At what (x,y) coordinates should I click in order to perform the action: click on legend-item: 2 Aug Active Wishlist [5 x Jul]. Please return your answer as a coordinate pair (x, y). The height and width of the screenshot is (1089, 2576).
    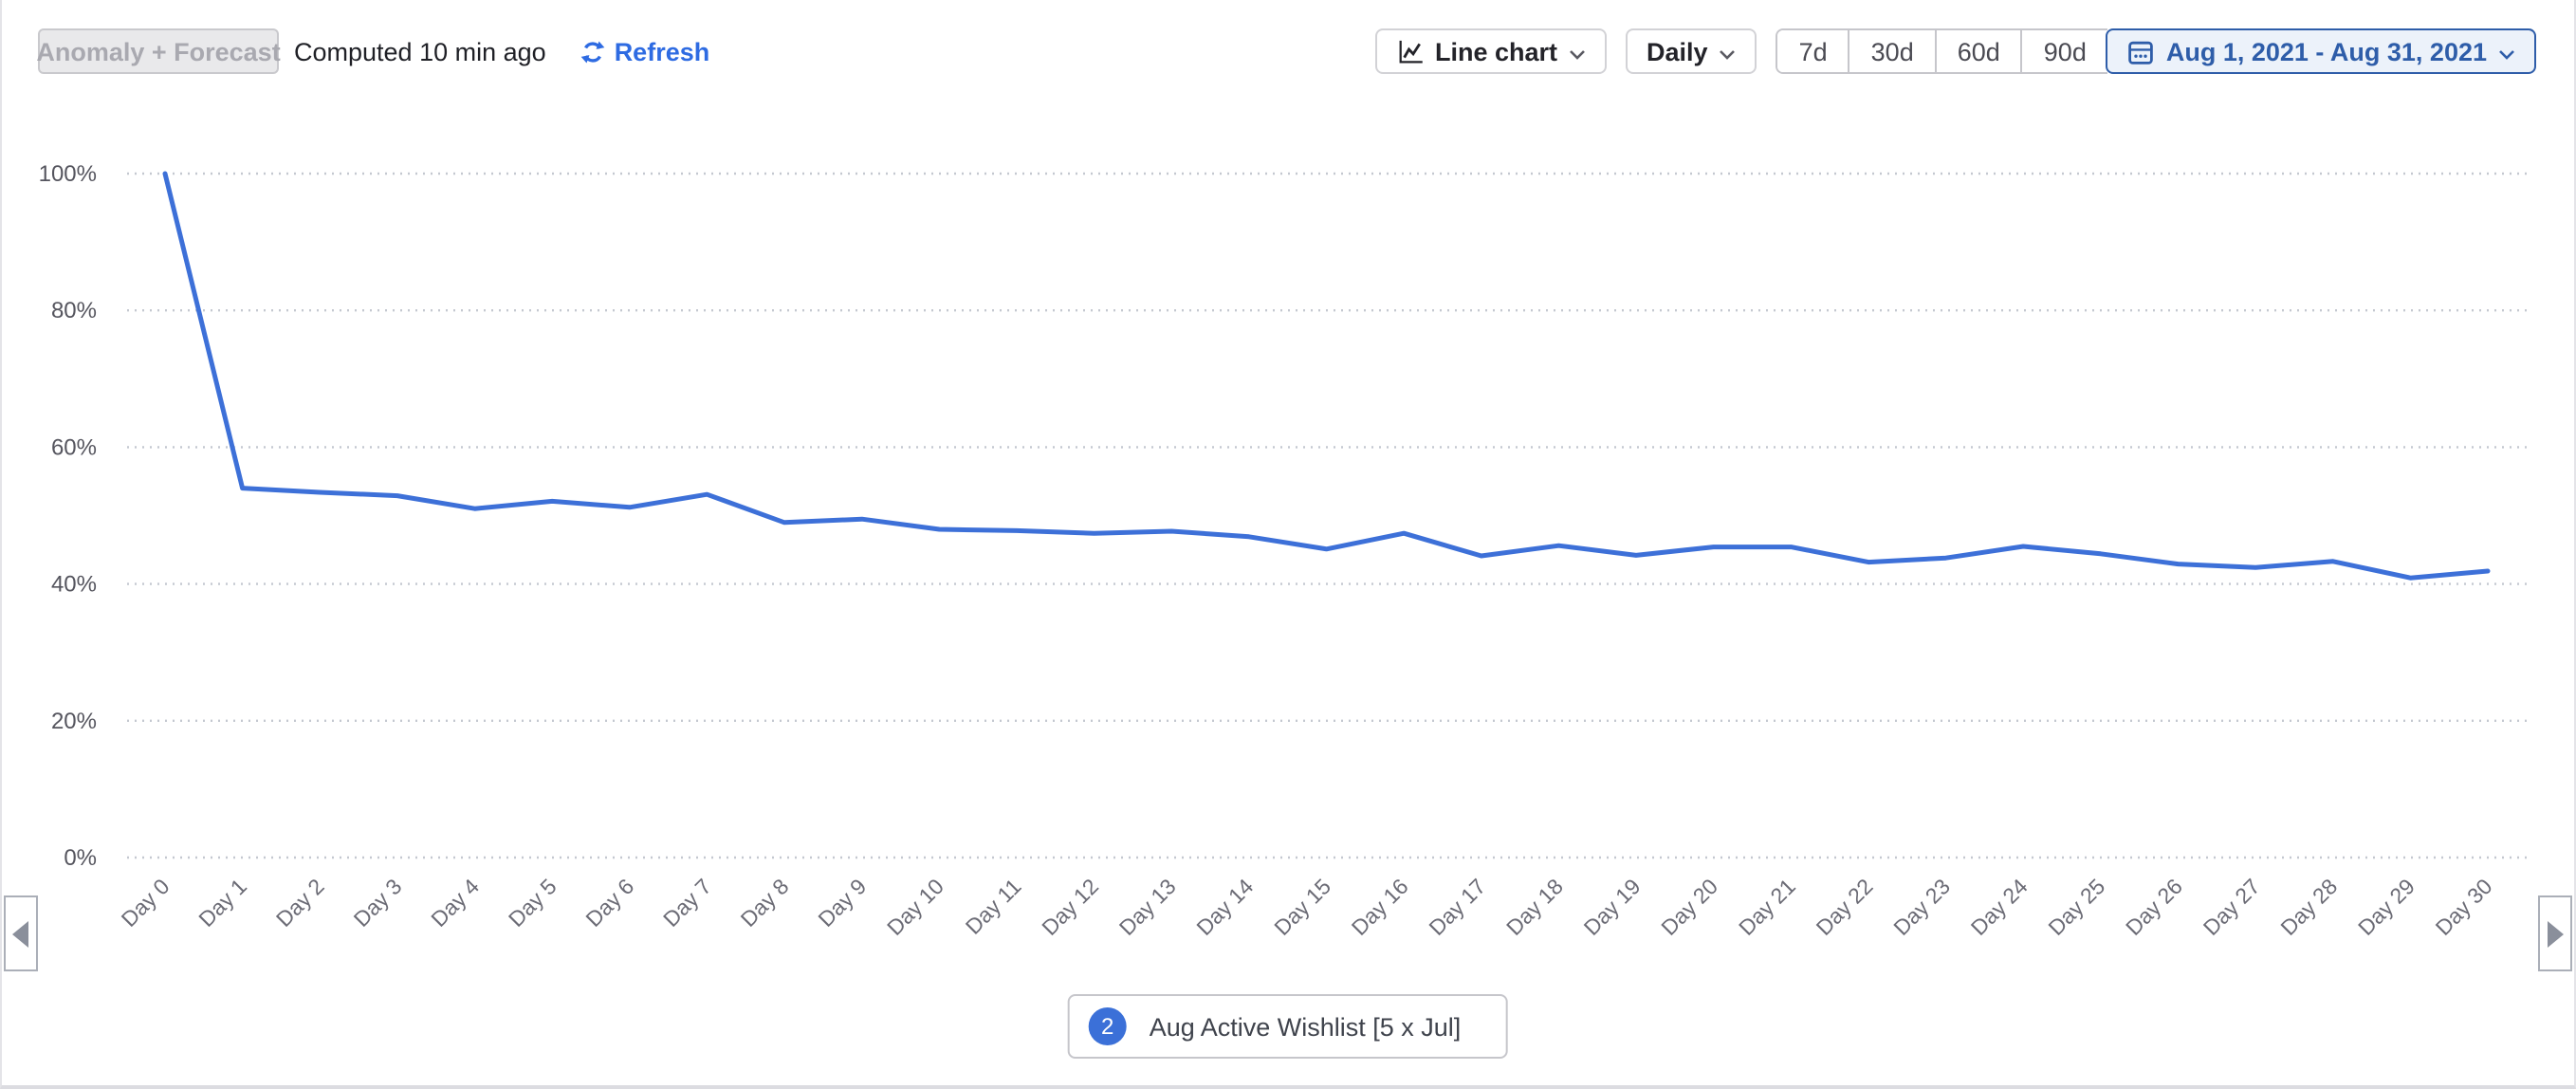
    Looking at the image, I should click on (1288, 1027).